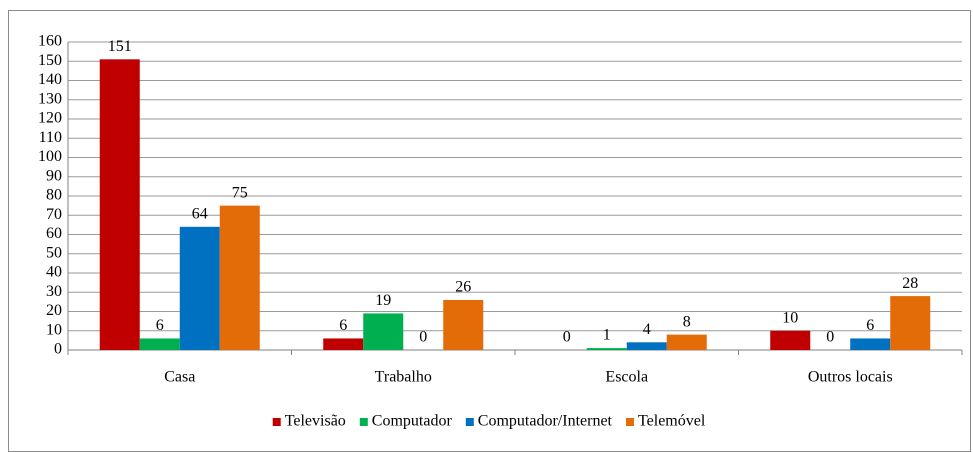 This screenshot has width=973, height=452. I want to click on data-label: 151, so click(120, 46).